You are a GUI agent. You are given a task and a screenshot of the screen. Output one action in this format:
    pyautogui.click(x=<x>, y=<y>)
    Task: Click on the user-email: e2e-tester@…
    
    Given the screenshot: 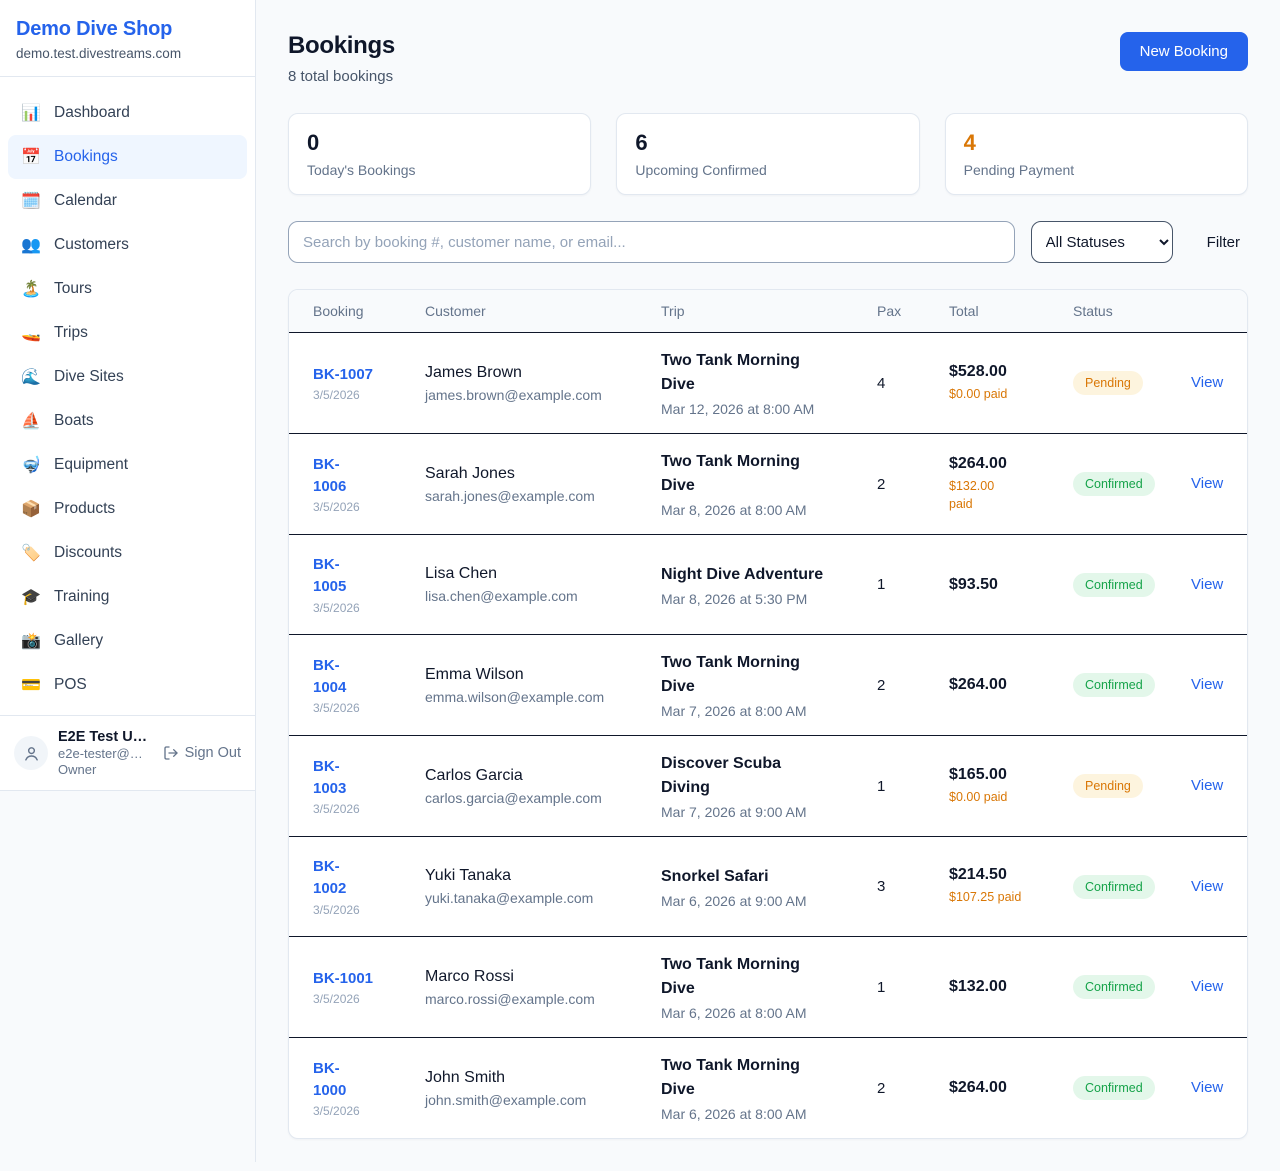 What is the action you would take?
    pyautogui.click(x=108, y=753)
    